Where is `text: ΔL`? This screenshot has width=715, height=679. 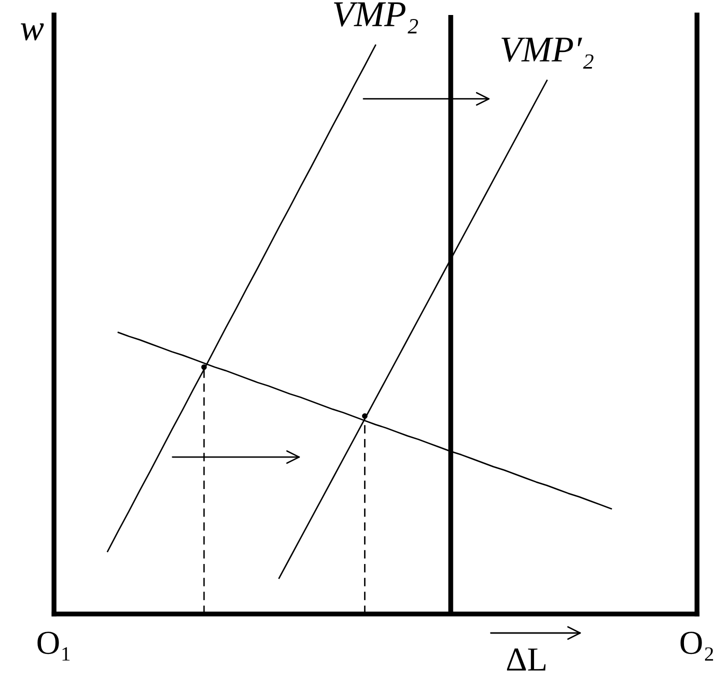
text: ΔL is located at coordinates (526, 659).